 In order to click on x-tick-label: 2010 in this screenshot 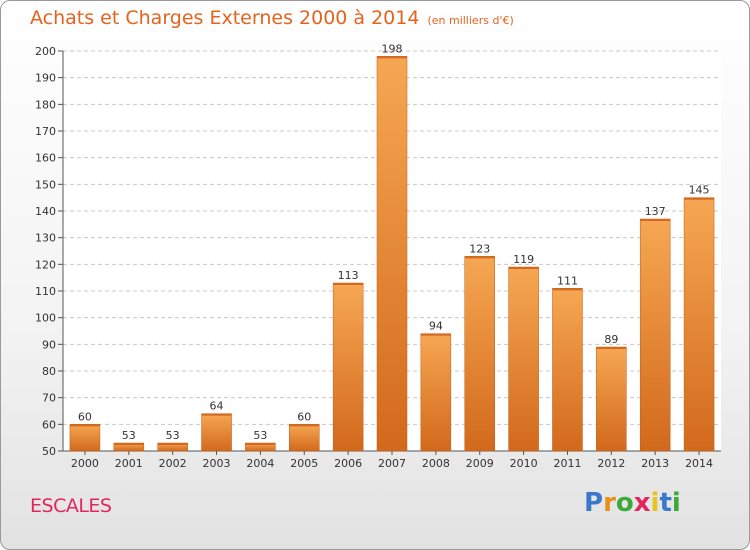, I will do `click(524, 463)`.